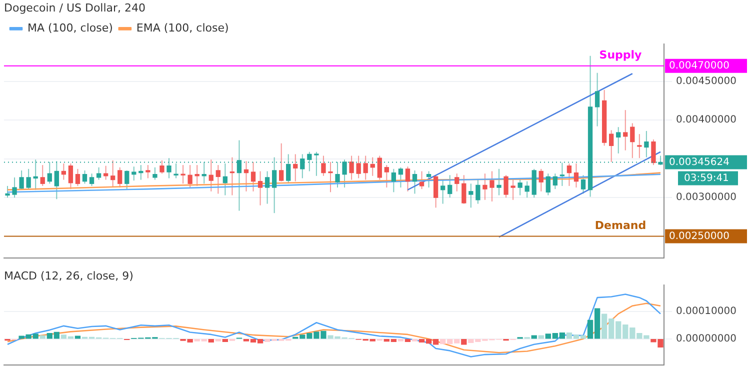  Describe the element at coordinates (75, 7) in the screenshot. I see `chart-title: Dogecoin / US Dollar, 240` at that location.